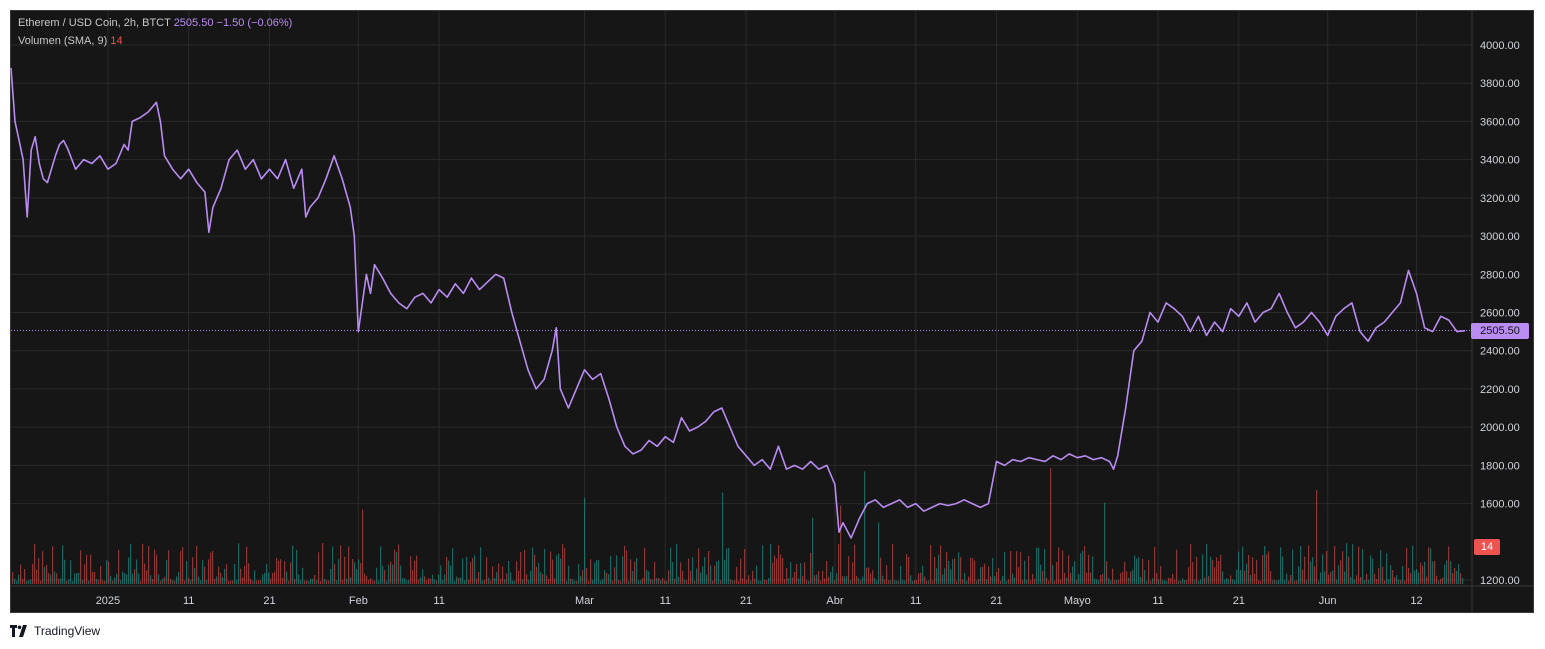  Describe the element at coordinates (438, 601) in the screenshot. I see `x-tick-label: 11` at that location.